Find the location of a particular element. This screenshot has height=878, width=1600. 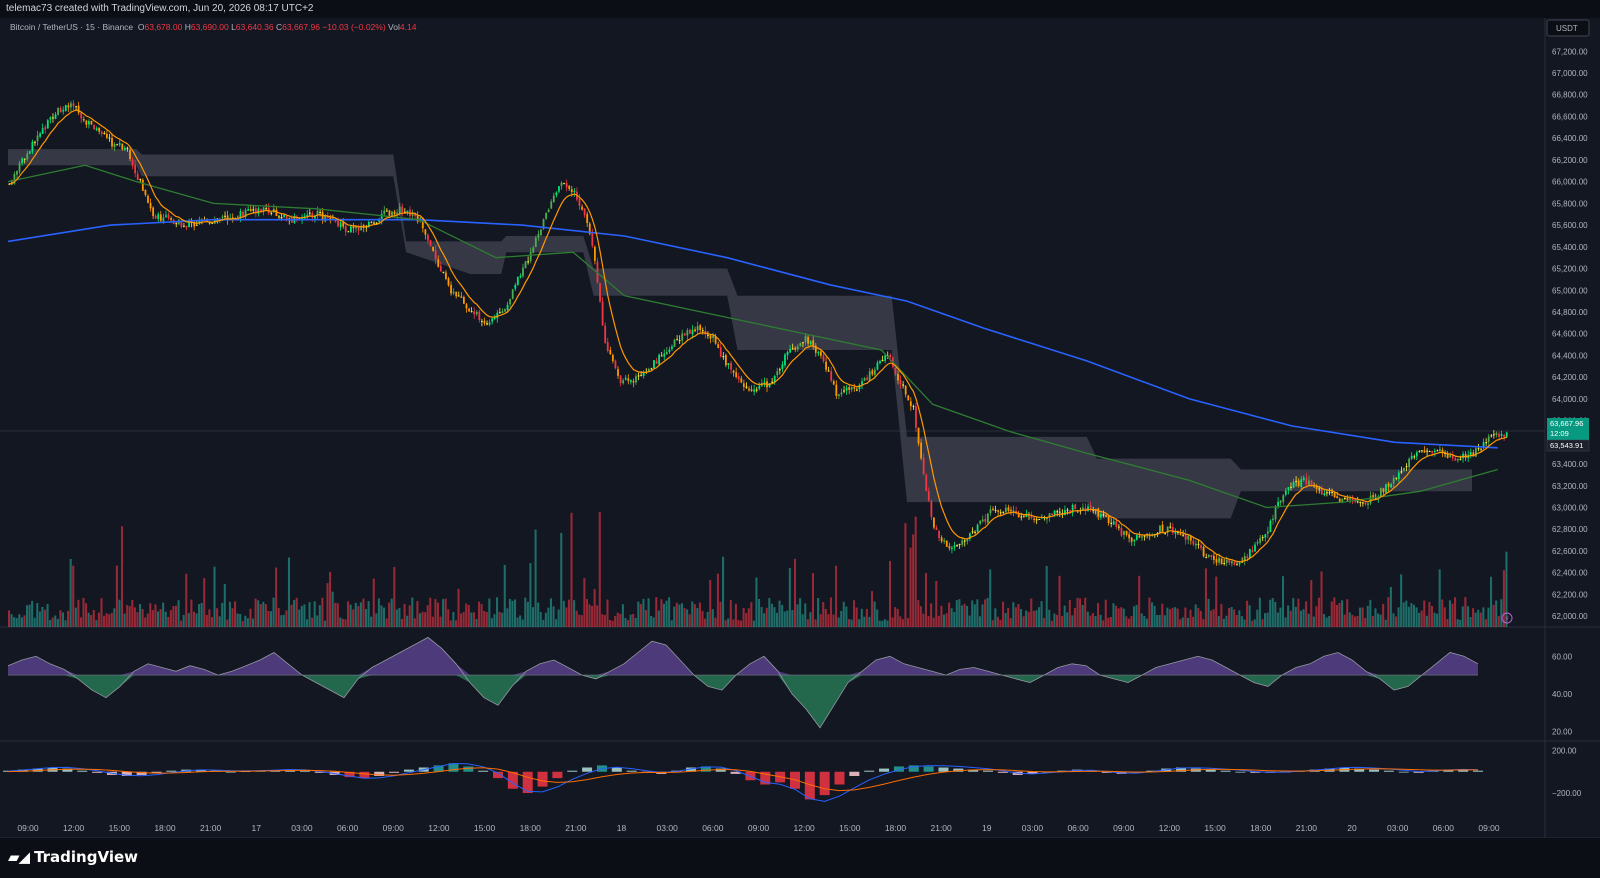

price-tick-label: 65,200.00 is located at coordinates (1570, 269).